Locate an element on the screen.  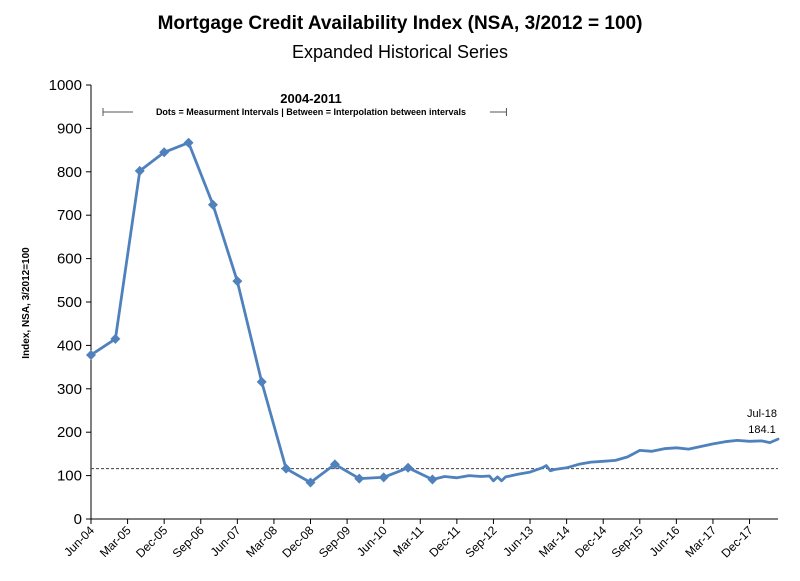
y-tick-label: 400 is located at coordinates (69, 345).